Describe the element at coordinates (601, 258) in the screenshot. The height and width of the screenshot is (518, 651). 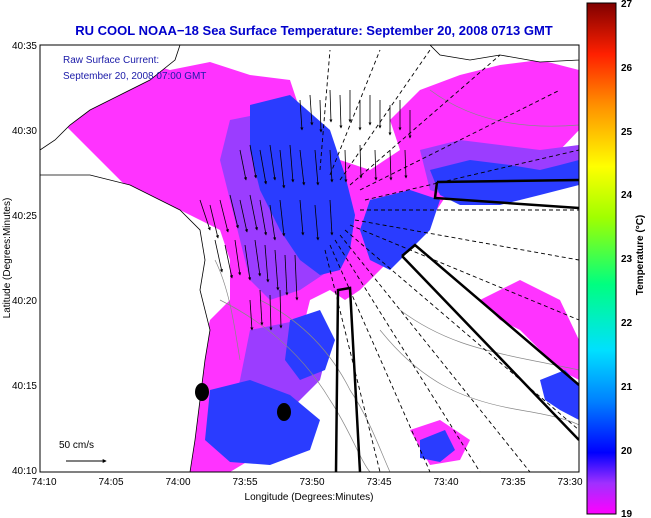
I see `colorbar` at that location.